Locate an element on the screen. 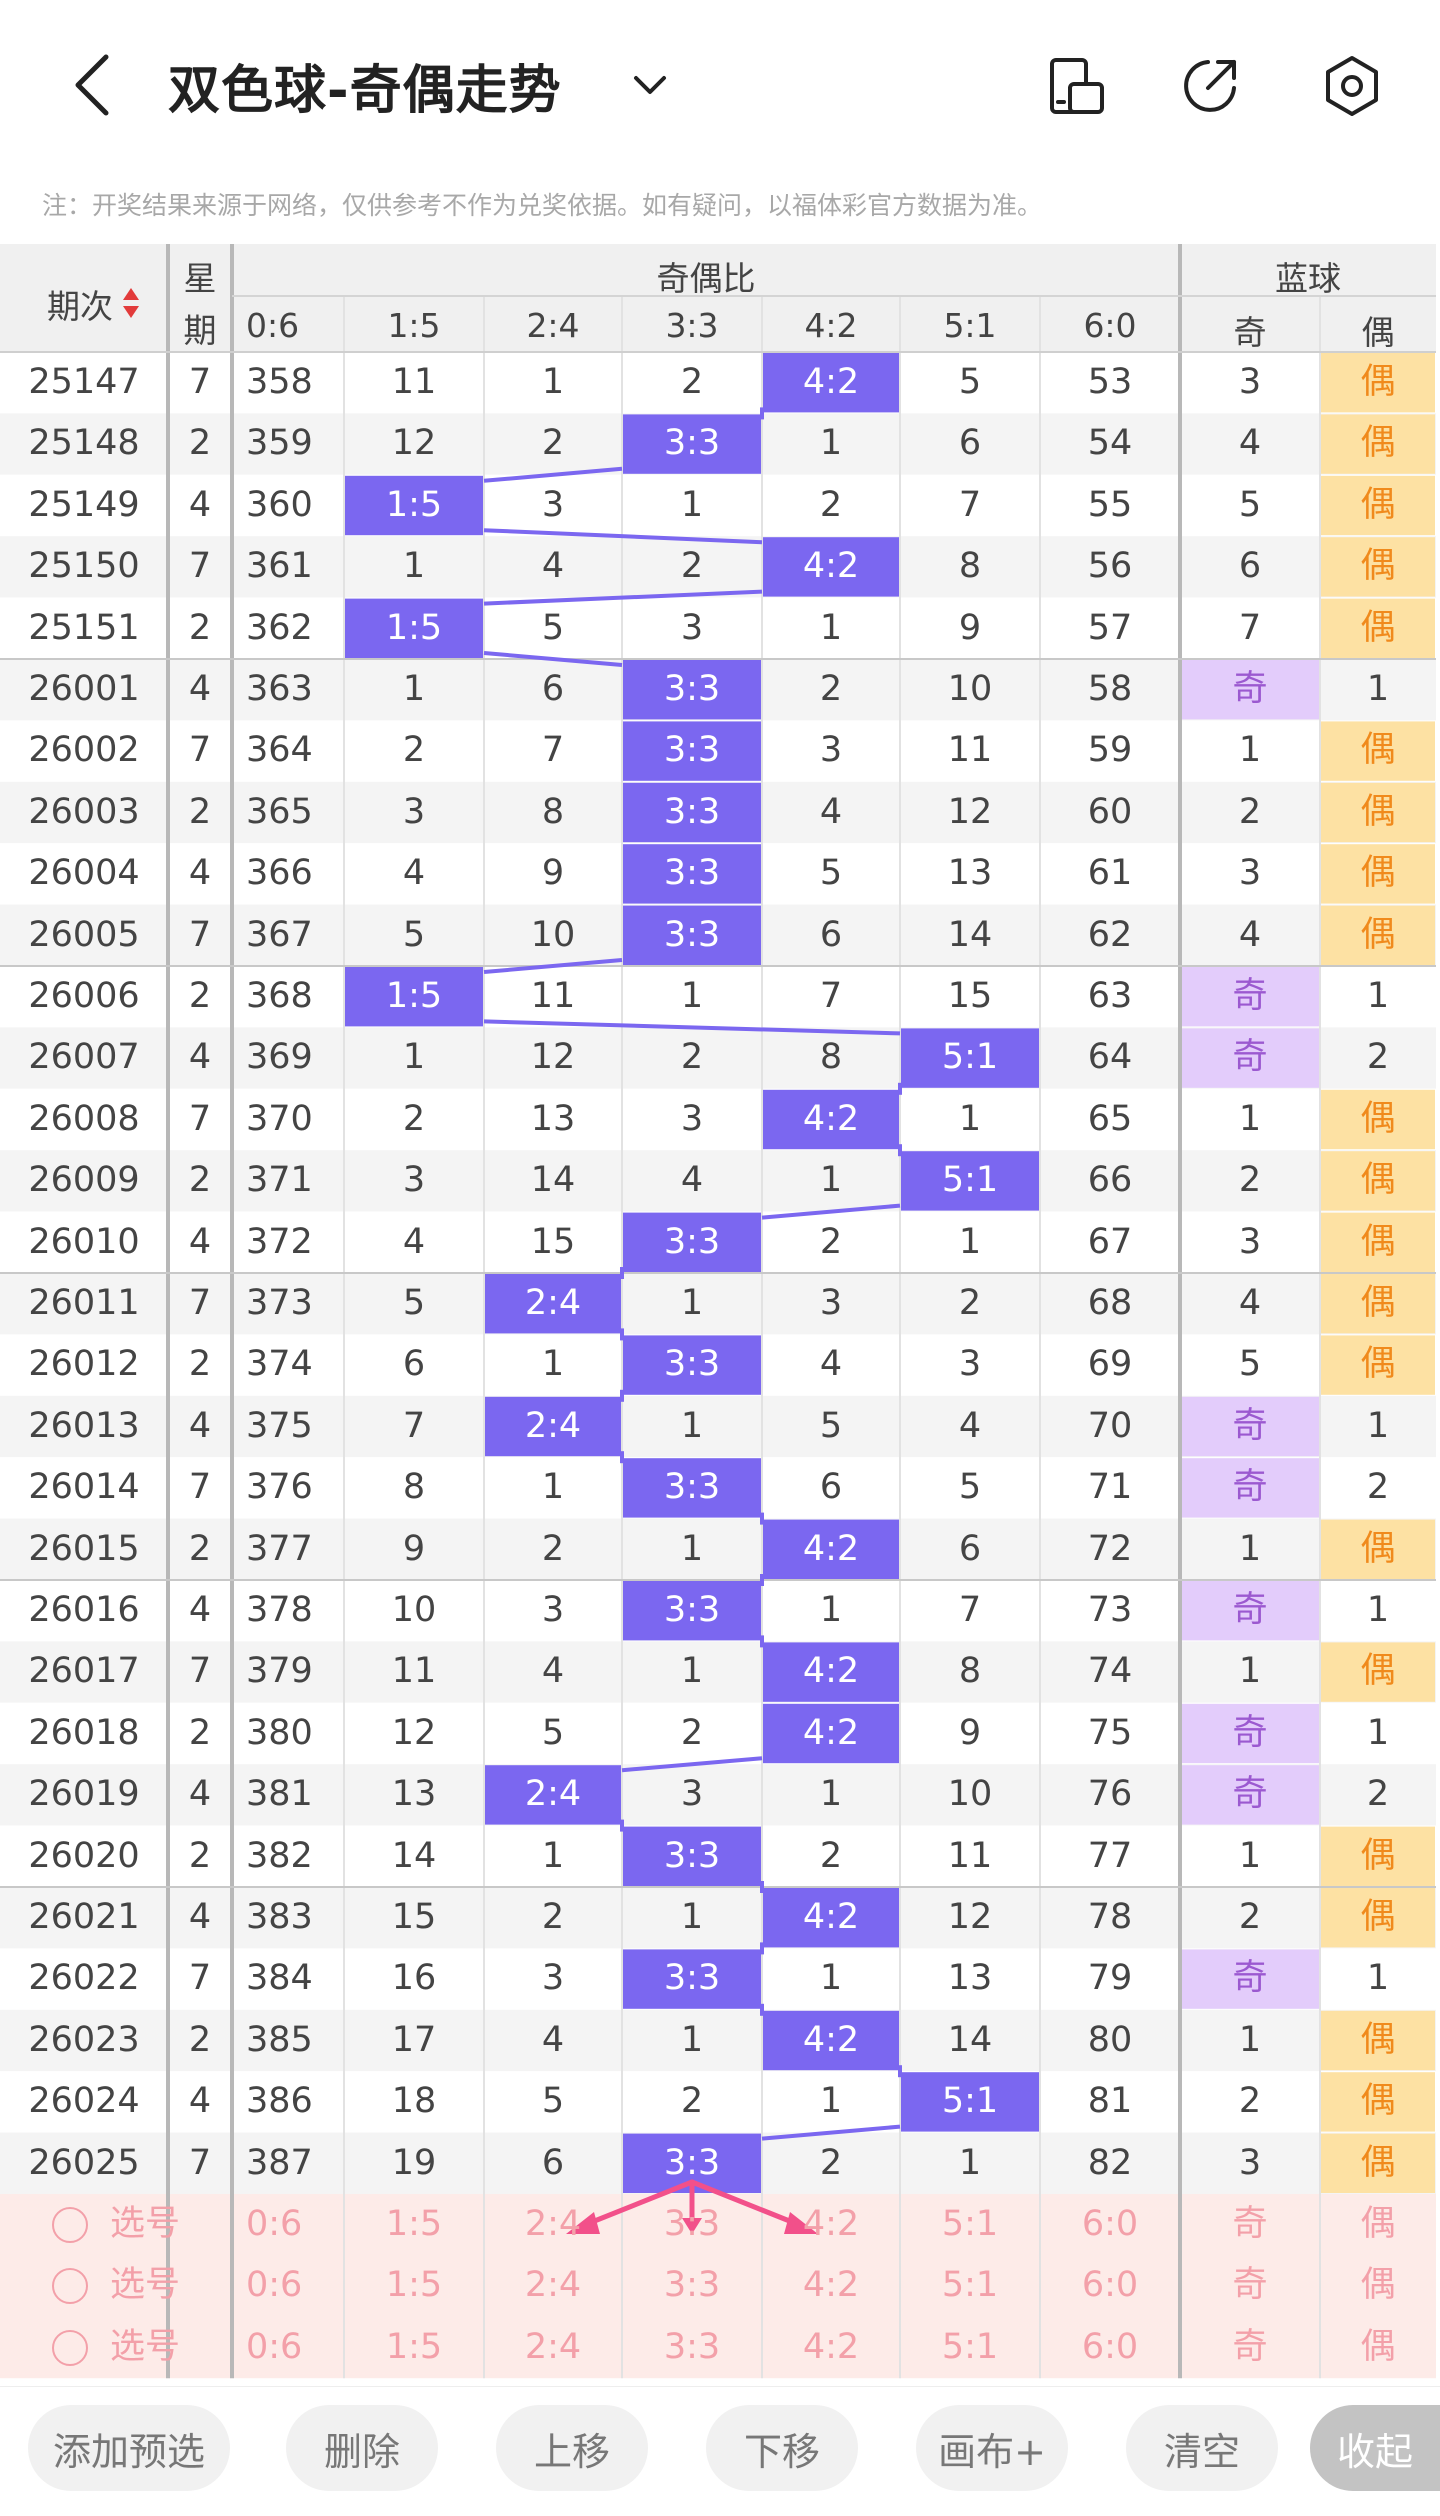 This screenshot has height=2516, width=1440. clear-button: 清空 is located at coordinates (1202, 2448).